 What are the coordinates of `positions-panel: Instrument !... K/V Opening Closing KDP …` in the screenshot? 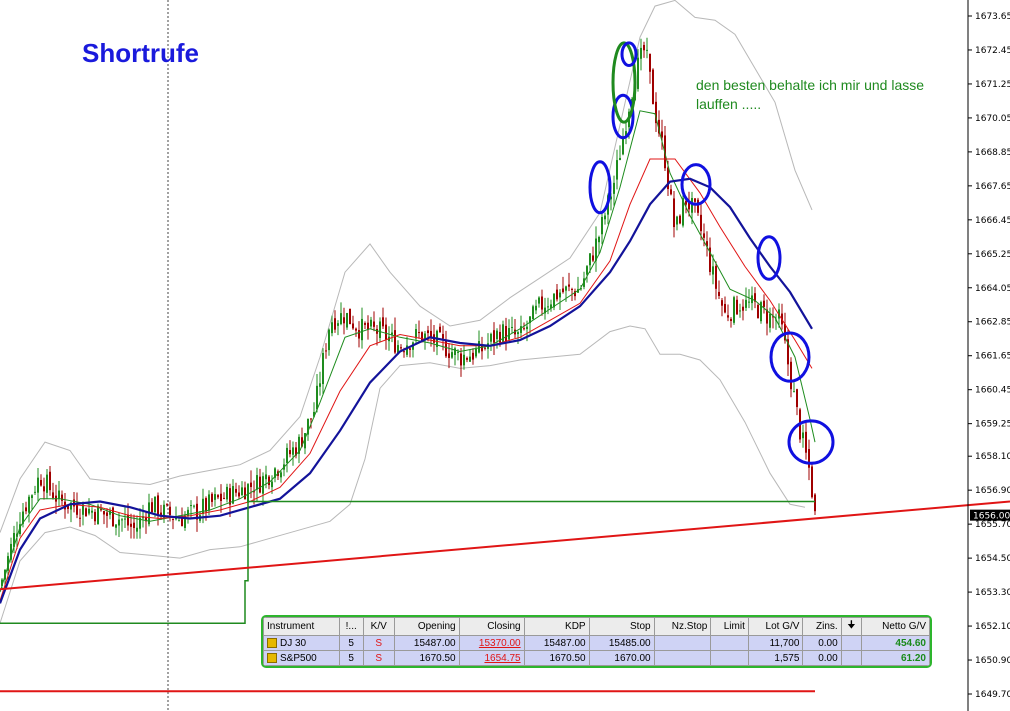 It's located at (596, 641).